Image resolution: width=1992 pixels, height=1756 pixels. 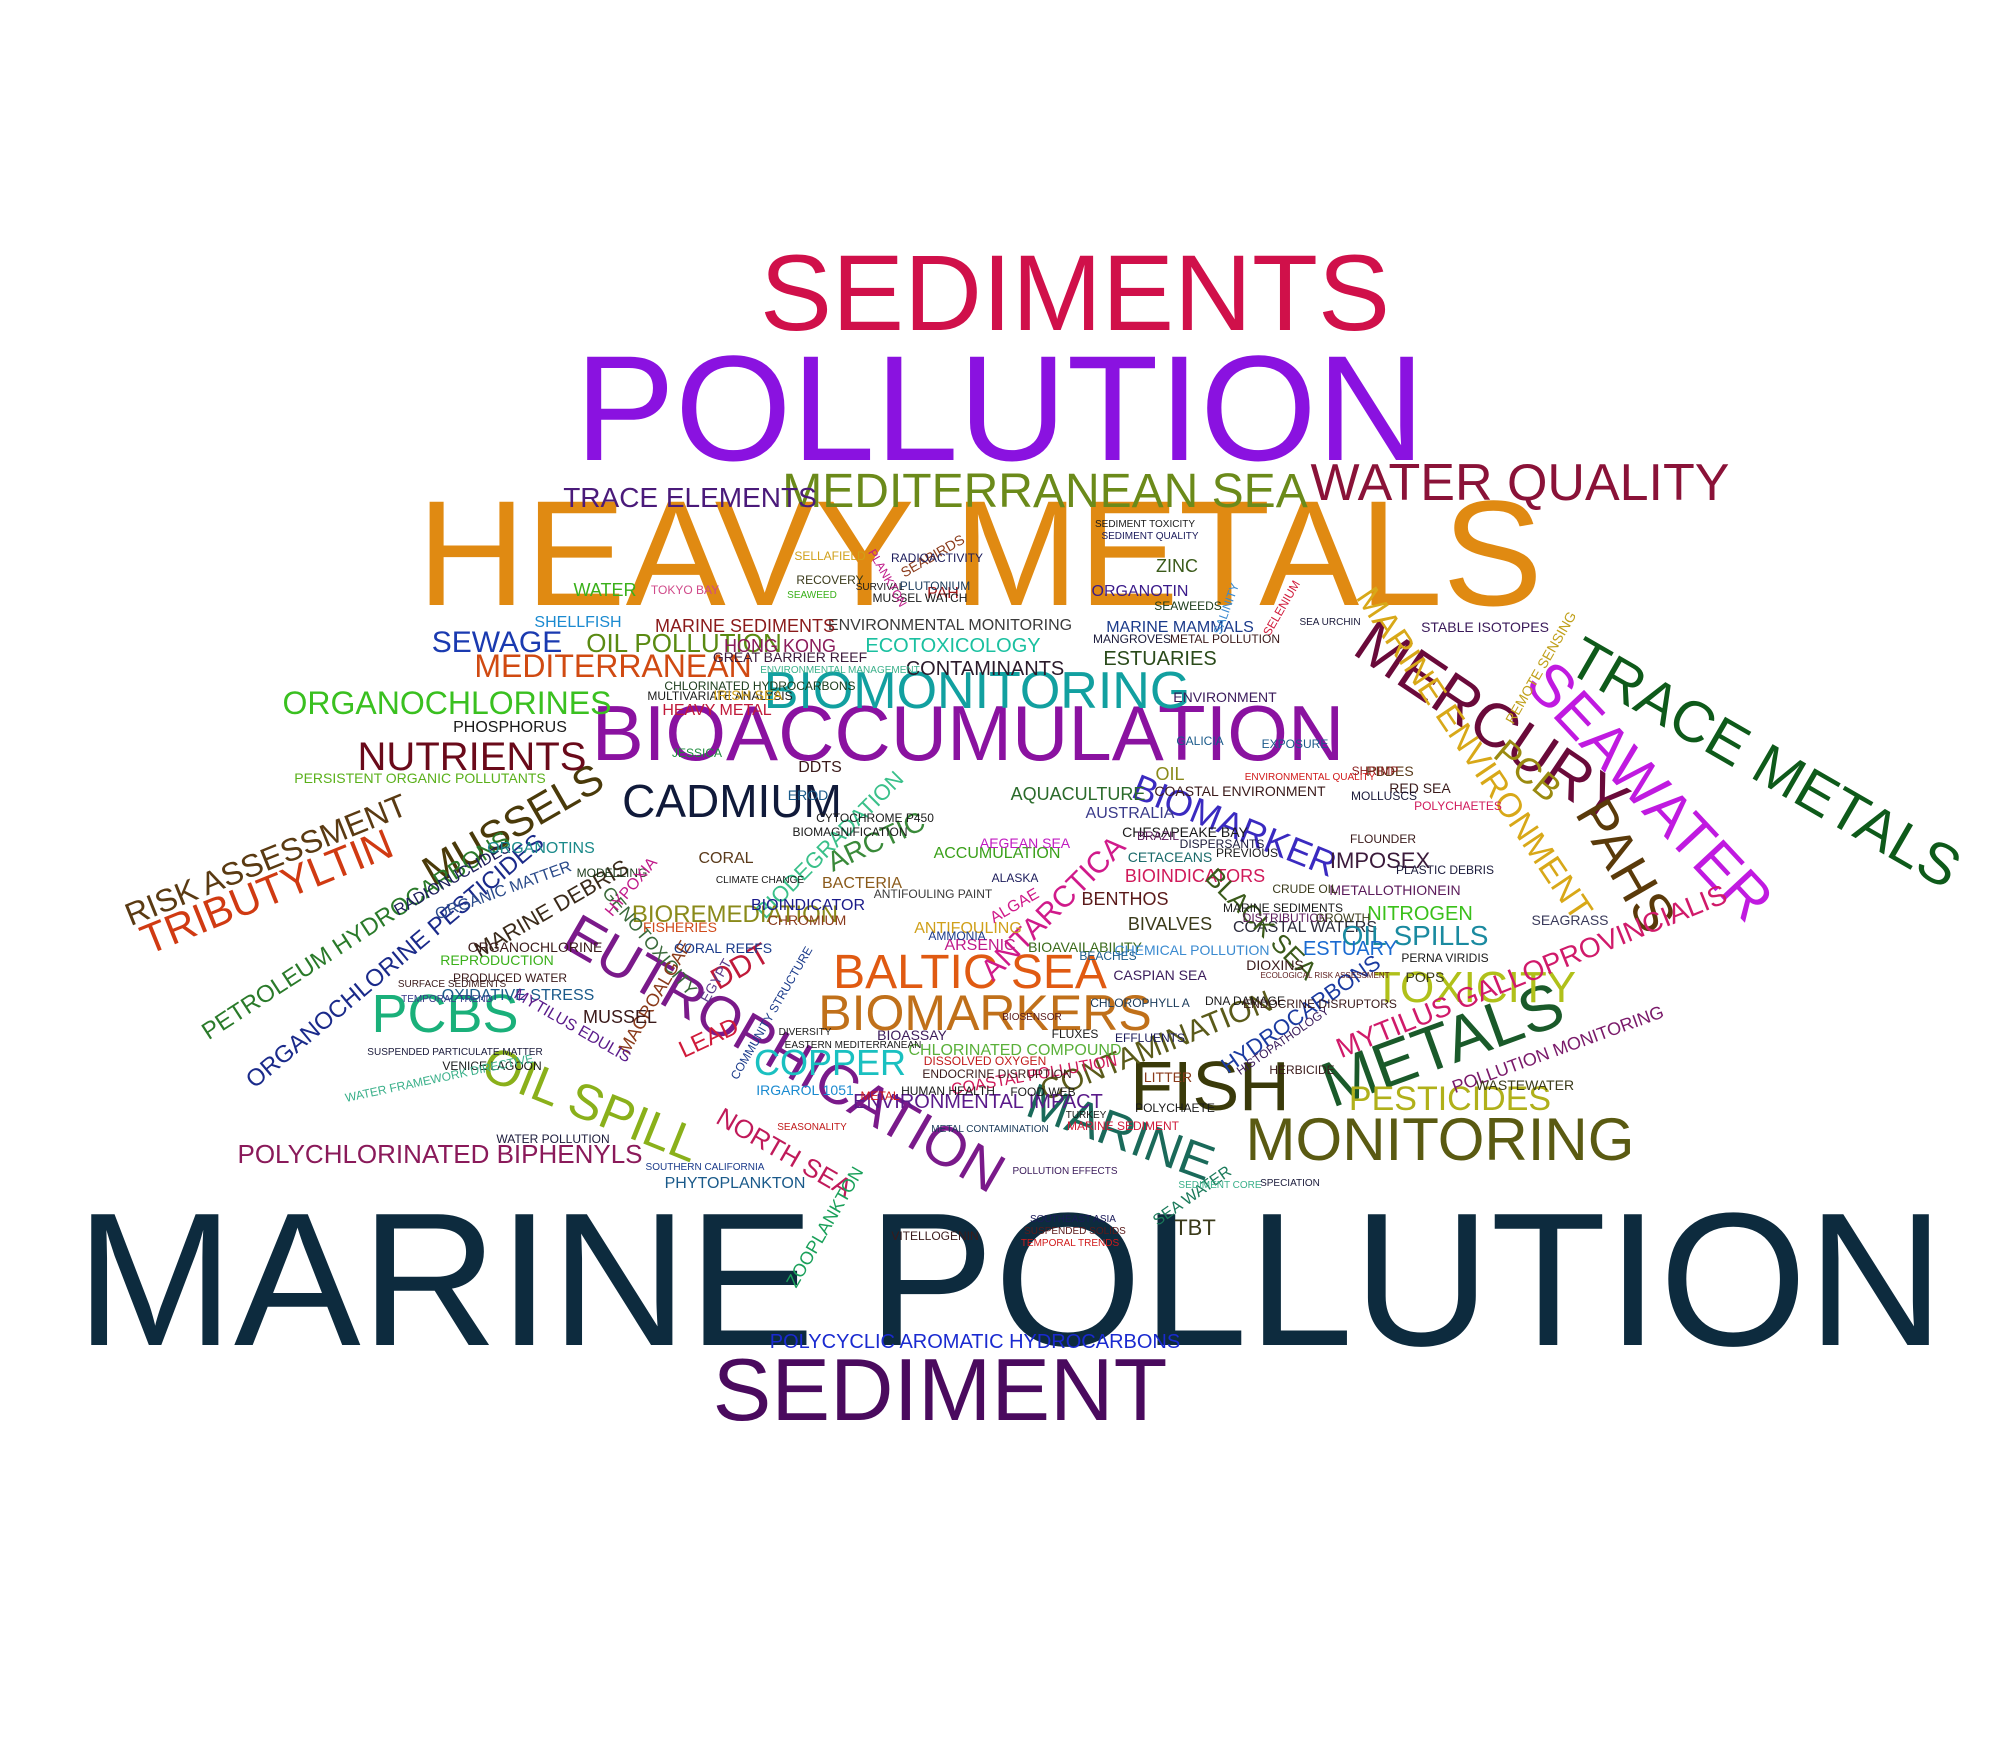 What do you see at coordinates (1064, 1171) in the screenshot?
I see `word-pollution-effects: POLLUTION EFFECTS` at bounding box center [1064, 1171].